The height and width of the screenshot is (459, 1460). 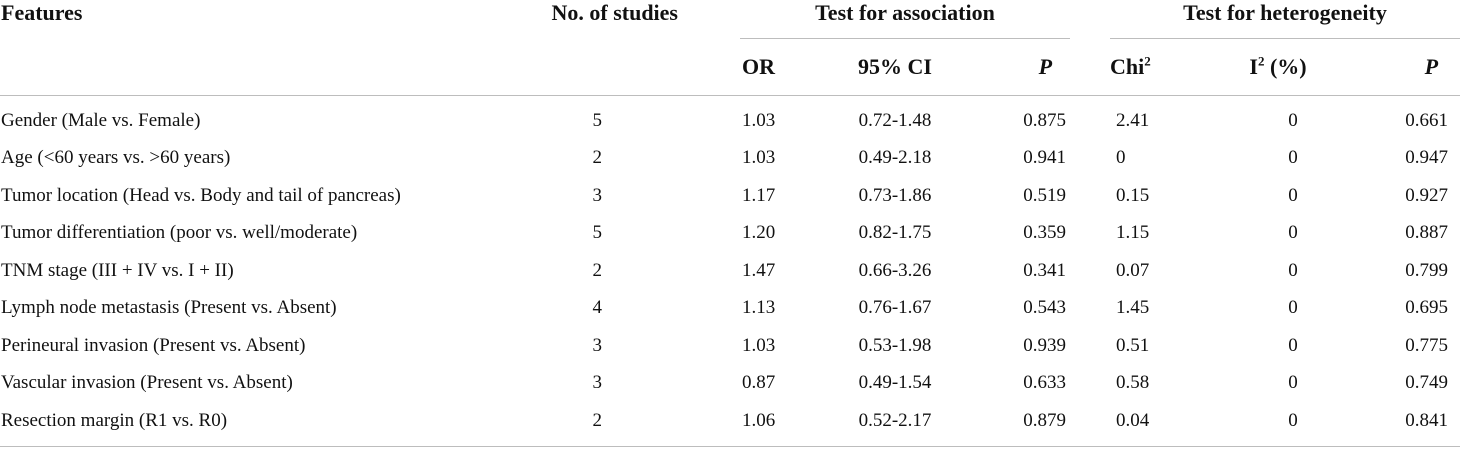 What do you see at coordinates (116, 158) in the screenshot?
I see `cell-feature: Age (<60 years vs. >60 years)` at bounding box center [116, 158].